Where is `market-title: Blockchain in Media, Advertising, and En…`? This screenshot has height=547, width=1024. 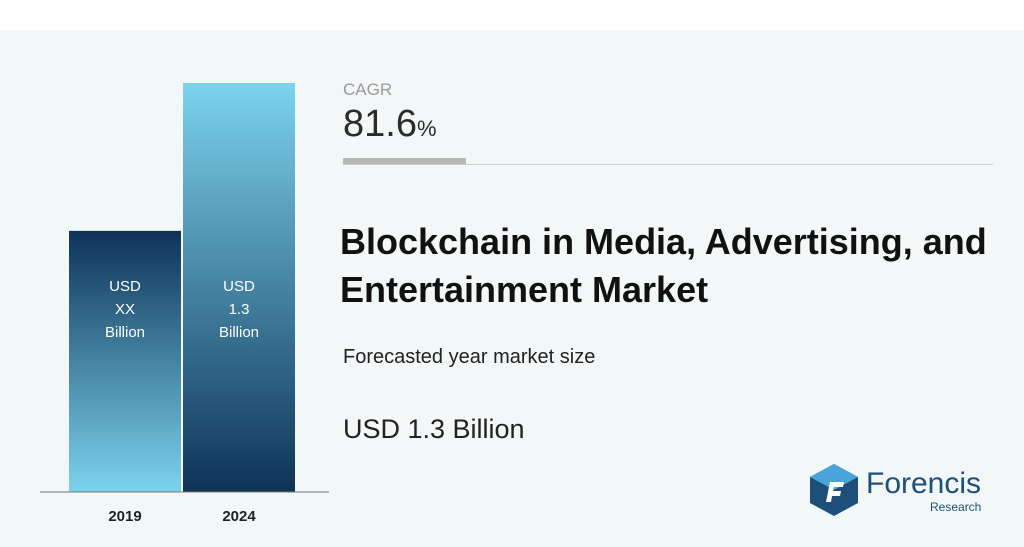 market-title: Blockchain in Media, Advertising, and En… is located at coordinates (663, 265).